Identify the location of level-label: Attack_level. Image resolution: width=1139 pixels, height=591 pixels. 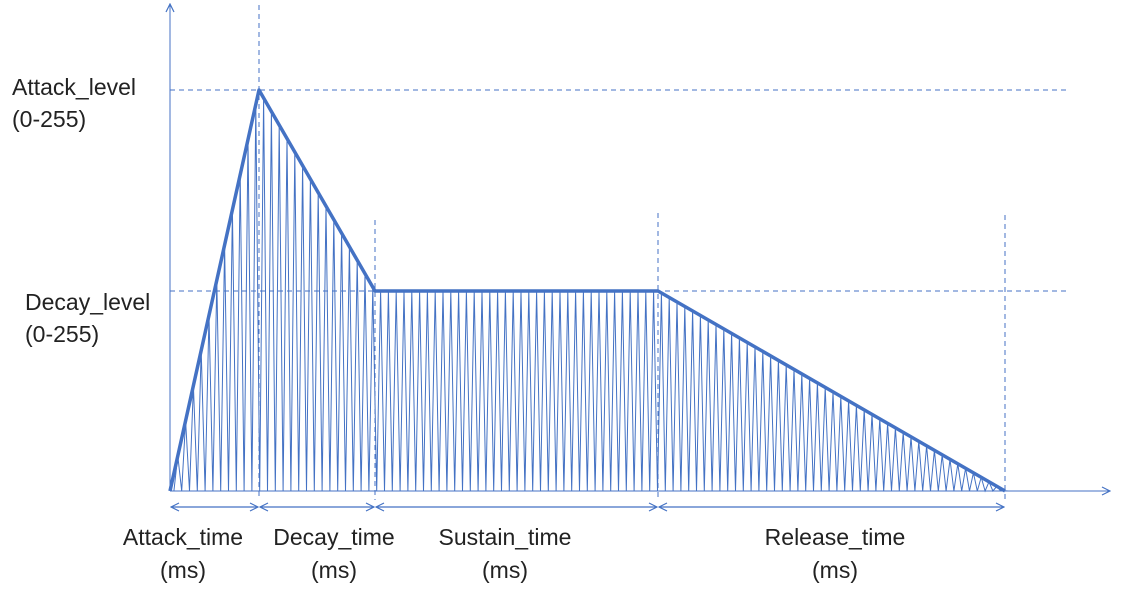
(74, 87).